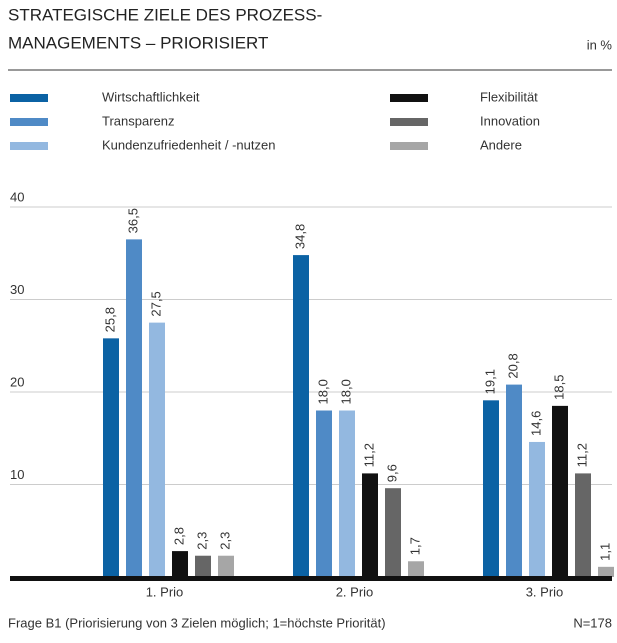 This screenshot has width=617, height=643. I want to click on value-label: 1,1, so click(604, 552).